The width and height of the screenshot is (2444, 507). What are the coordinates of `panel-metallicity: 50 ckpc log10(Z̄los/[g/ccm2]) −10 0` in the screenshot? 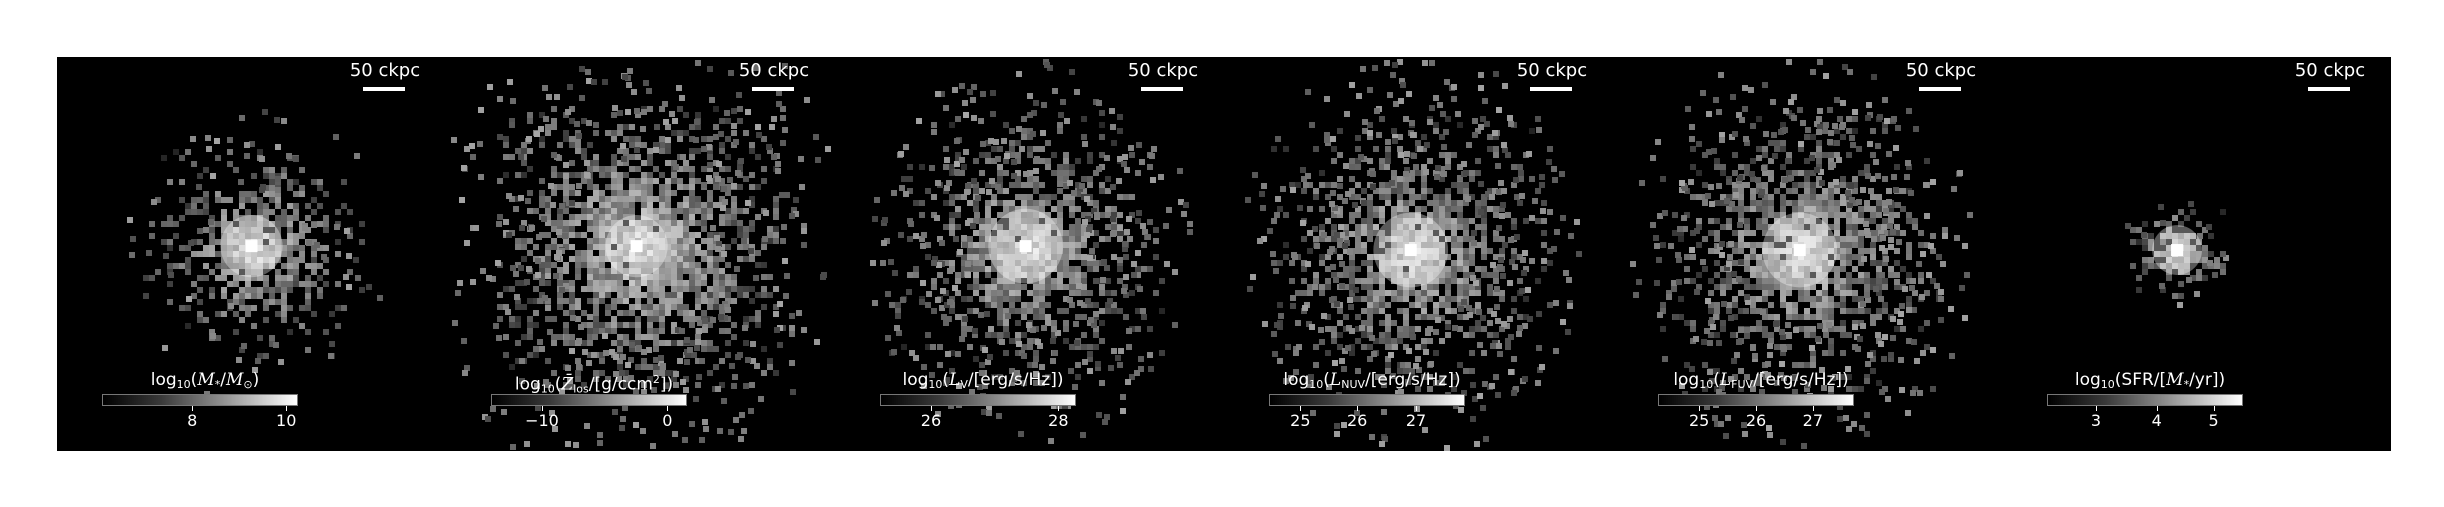 It's located at (640, 254).